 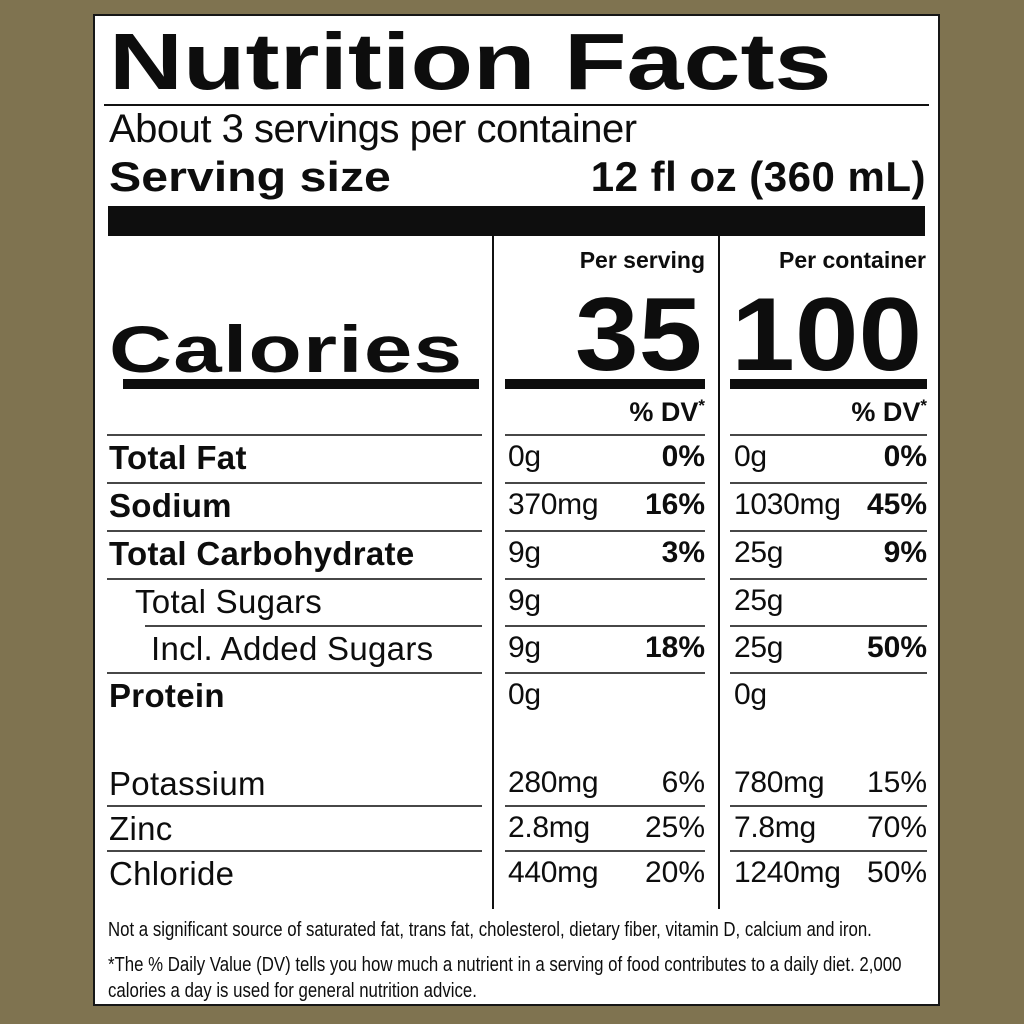 What do you see at coordinates (642, 260) in the screenshot?
I see `per-serving-header: Per serving` at bounding box center [642, 260].